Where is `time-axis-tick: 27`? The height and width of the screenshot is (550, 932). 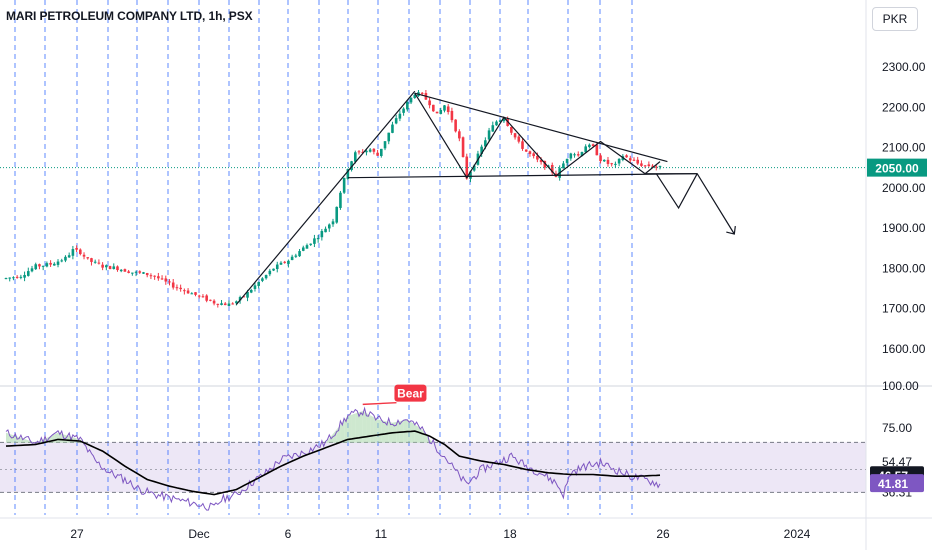 time-axis-tick: 27 is located at coordinates (77, 534).